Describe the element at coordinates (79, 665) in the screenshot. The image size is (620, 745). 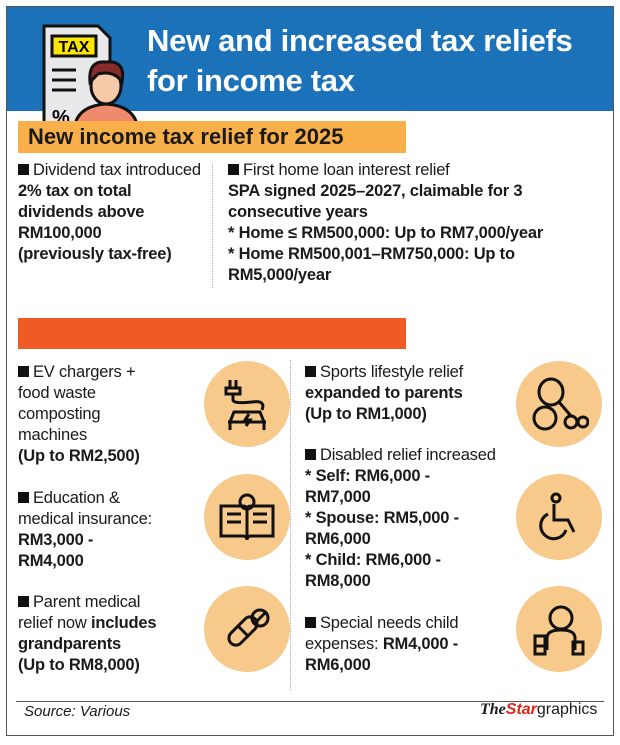
I see `item-amount: (Up to RM8,000)` at that location.